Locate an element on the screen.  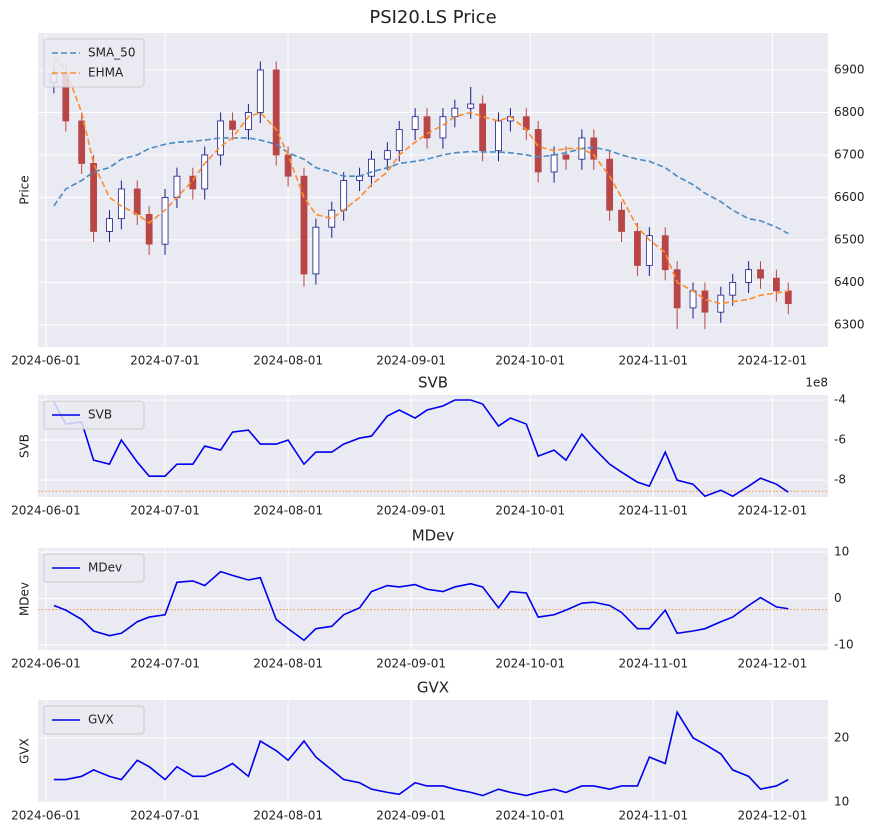
y-tick-label: -8 is located at coordinates (840, 480).